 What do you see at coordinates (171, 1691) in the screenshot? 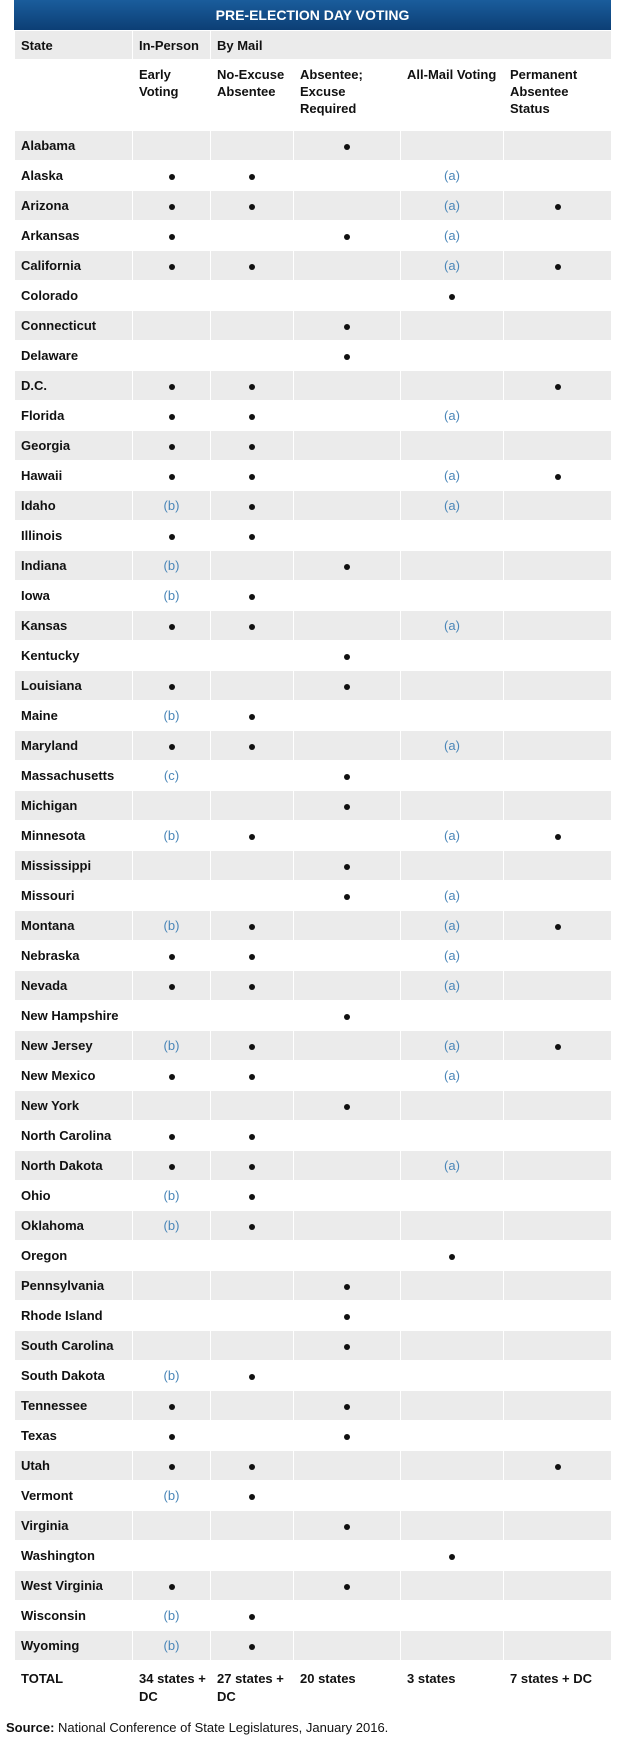
I see `total-early: 34 states + DC` at bounding box center [171, 1691].